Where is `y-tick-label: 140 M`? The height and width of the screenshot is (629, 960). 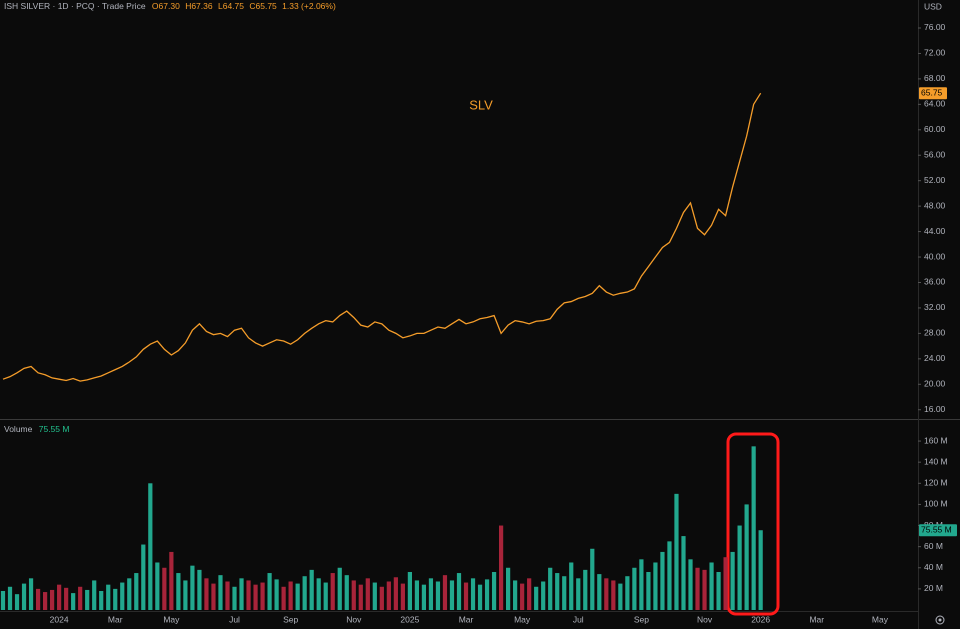
y-tick-label: 140 M is located at coordinates (936, 461).